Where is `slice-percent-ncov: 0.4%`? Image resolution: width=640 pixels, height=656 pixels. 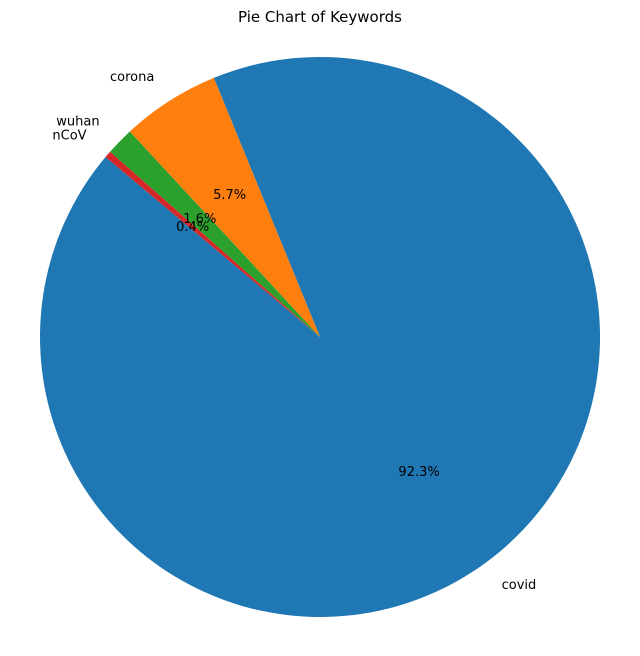 slice-percent-ncov: 0.4% is located at coordinates (192, 227).